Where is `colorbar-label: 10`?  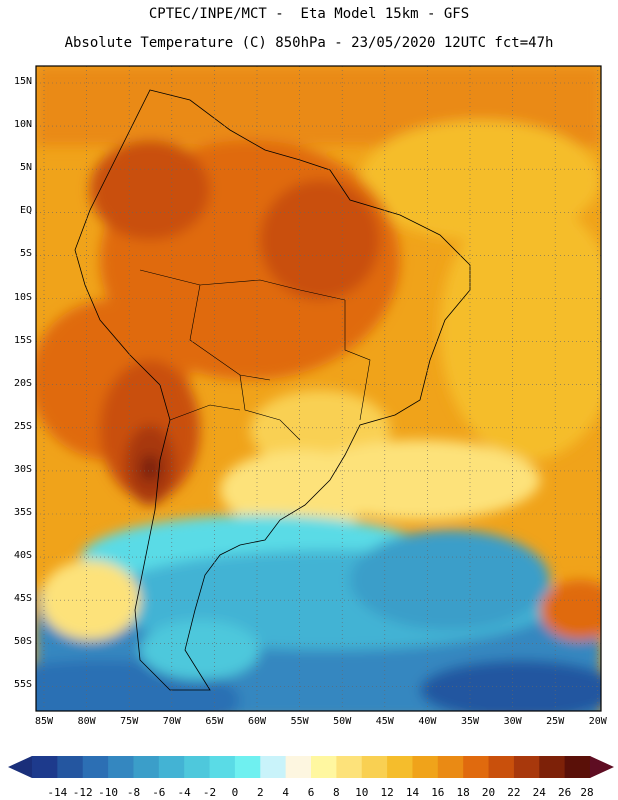 colorbar-label: 10 is located at coordinates (362, 792).